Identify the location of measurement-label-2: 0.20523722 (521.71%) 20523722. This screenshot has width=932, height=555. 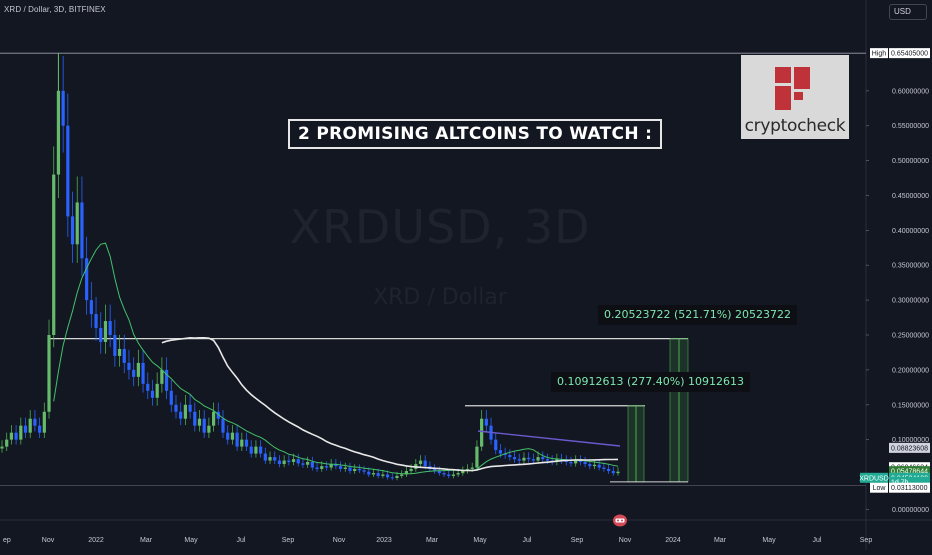
(697, 315).